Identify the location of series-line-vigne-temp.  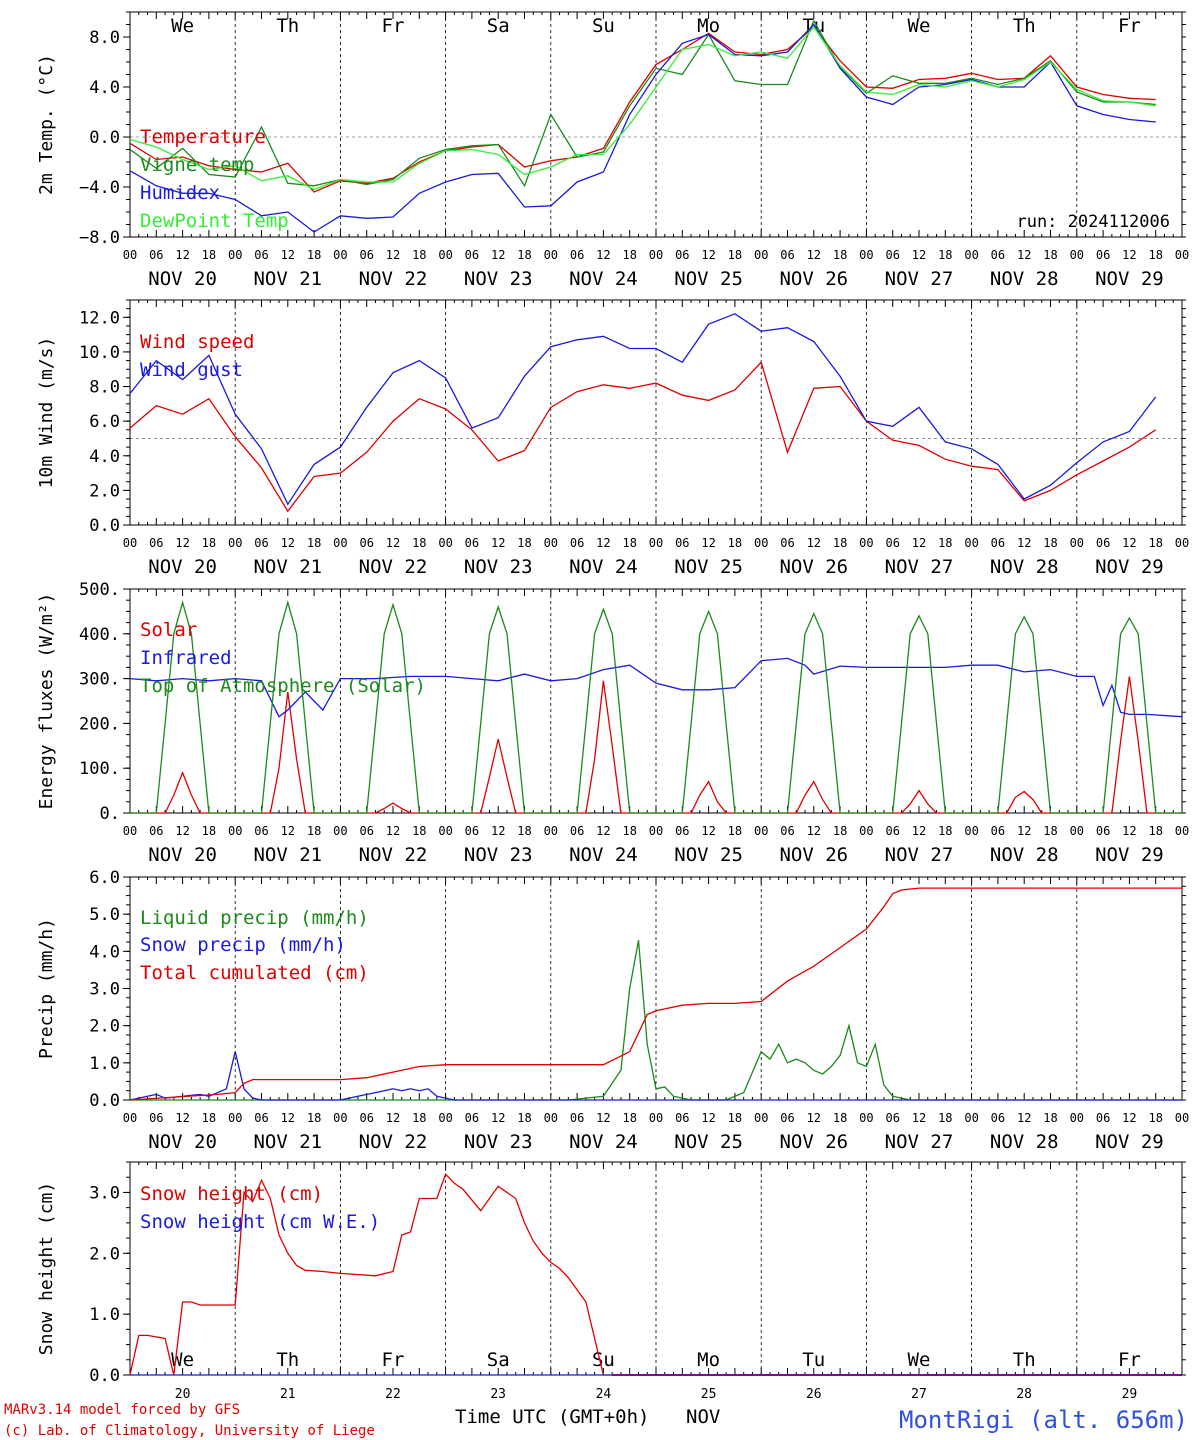
(642, 103).